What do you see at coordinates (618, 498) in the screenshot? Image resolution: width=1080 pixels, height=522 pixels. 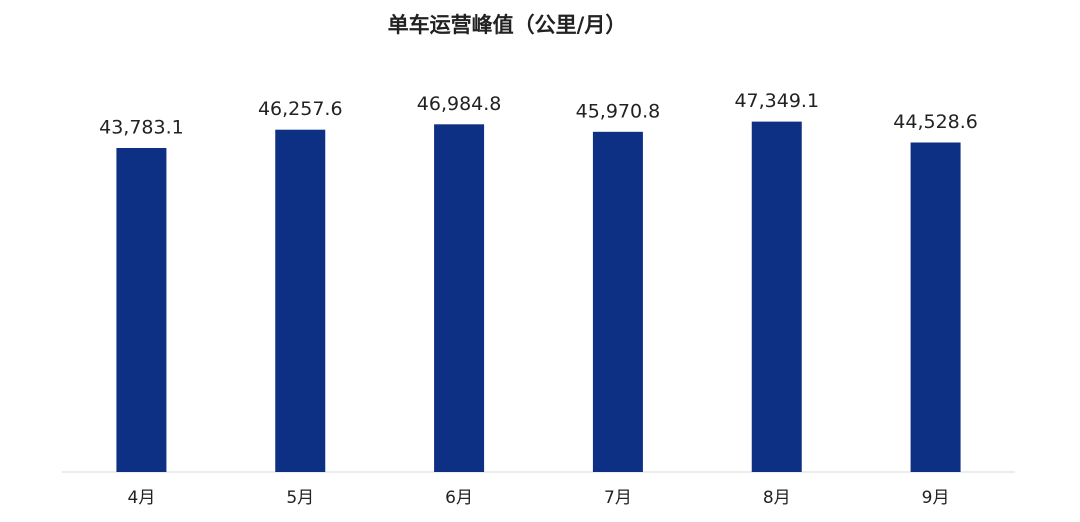 I see `x-tick-label: 7月` at bounding box center [618, 498].